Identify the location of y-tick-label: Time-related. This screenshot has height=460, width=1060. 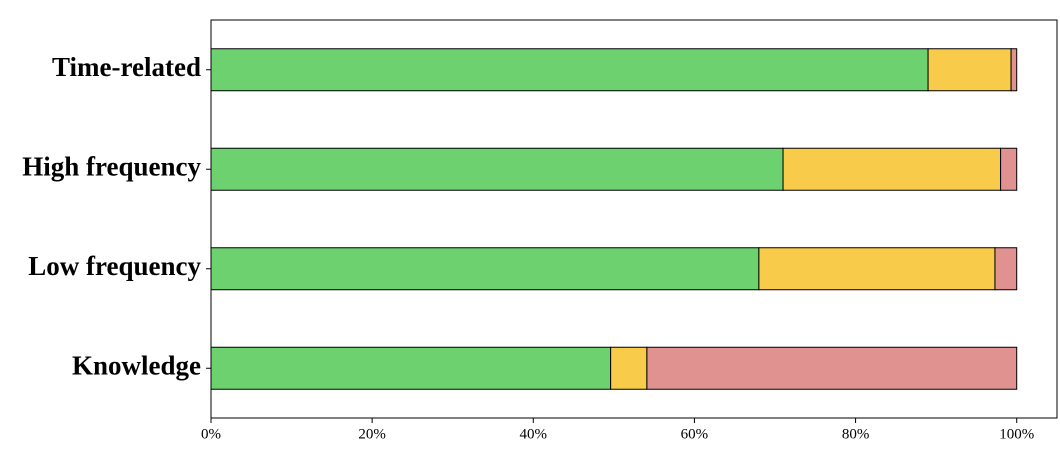
(126, 67).